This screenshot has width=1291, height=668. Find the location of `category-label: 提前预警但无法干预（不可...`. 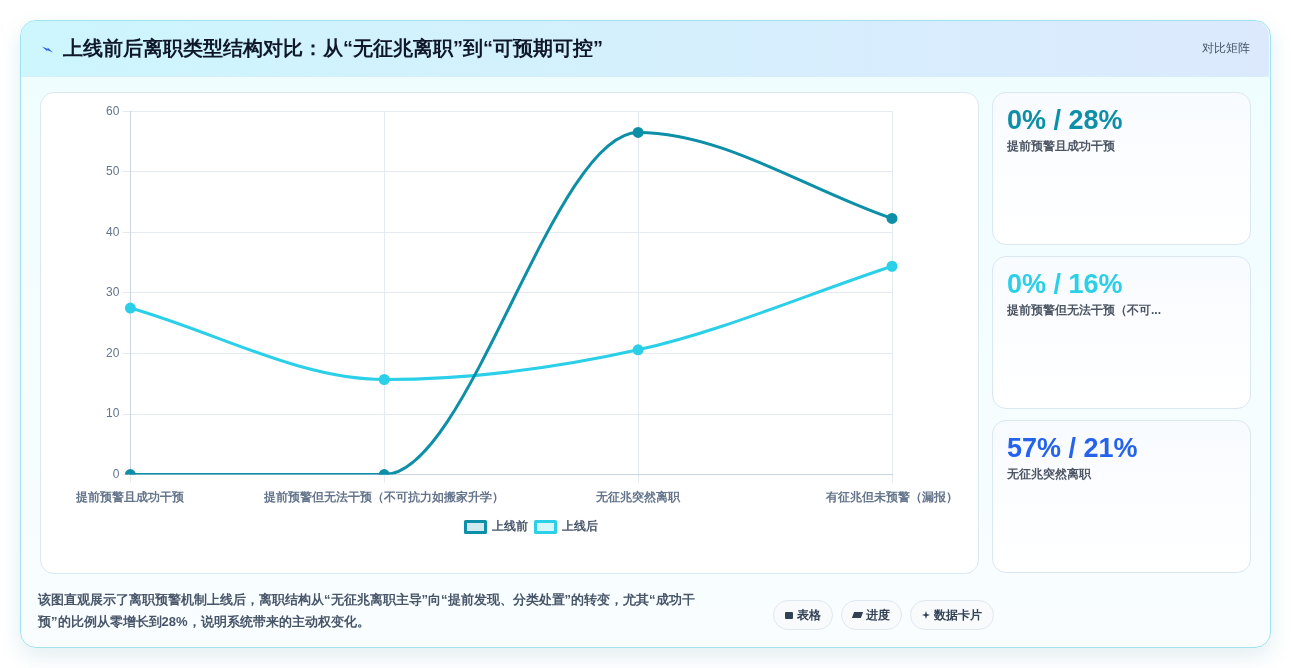

category-label: 提前预警但无法干预（不可... is located at coordinates (1084, 310).